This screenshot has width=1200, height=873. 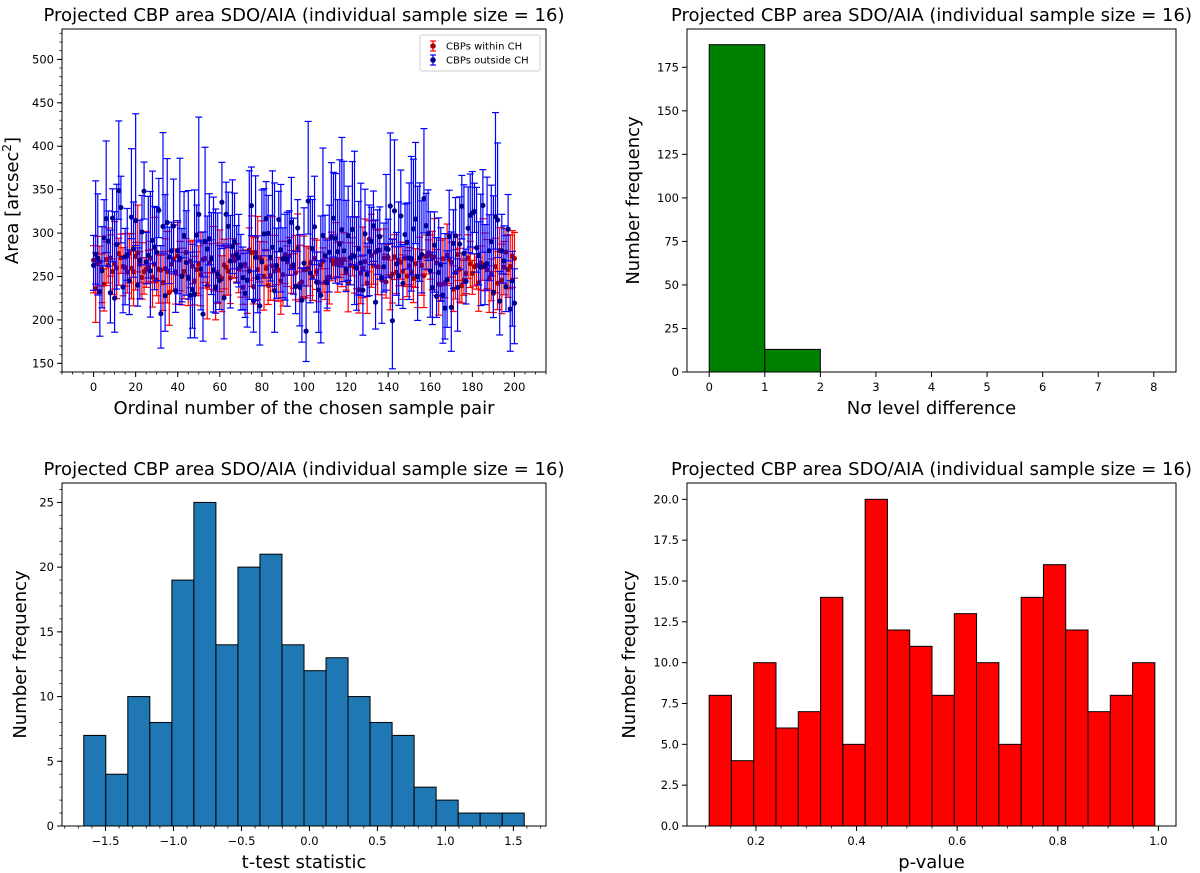 What do you see at coordinates (20, 654) in the screenshot?
I see `y-axis-label: Number frequency` at bounding box center [20, 654].